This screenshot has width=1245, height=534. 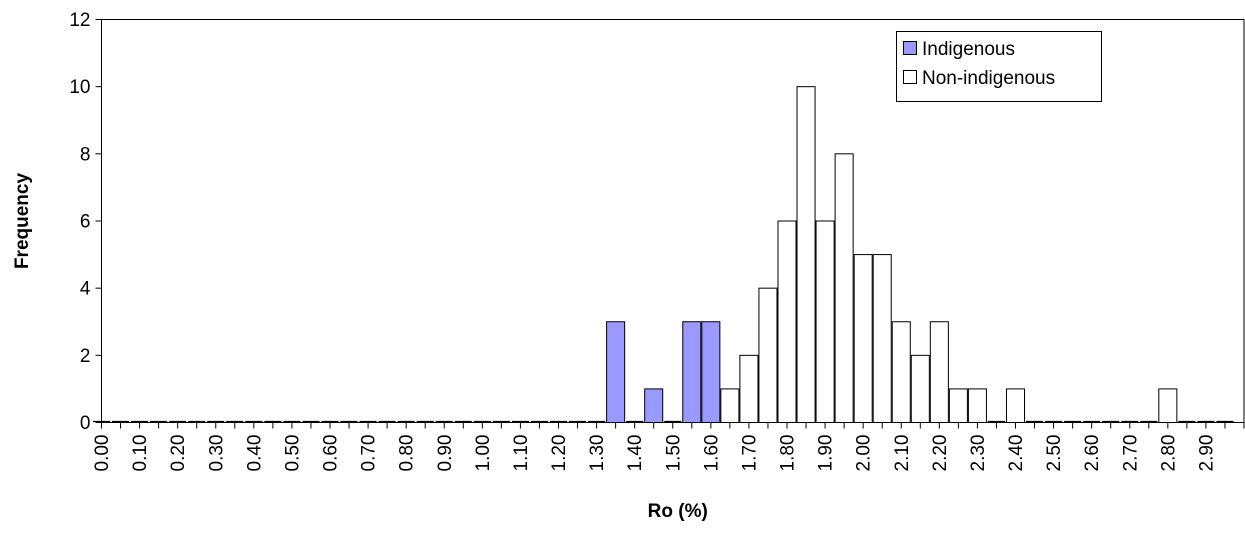 What do you see at coordinates (940, 453) in the screenshot?
I see `x-tick-label: 2.20` at bounding box center [940, 453].